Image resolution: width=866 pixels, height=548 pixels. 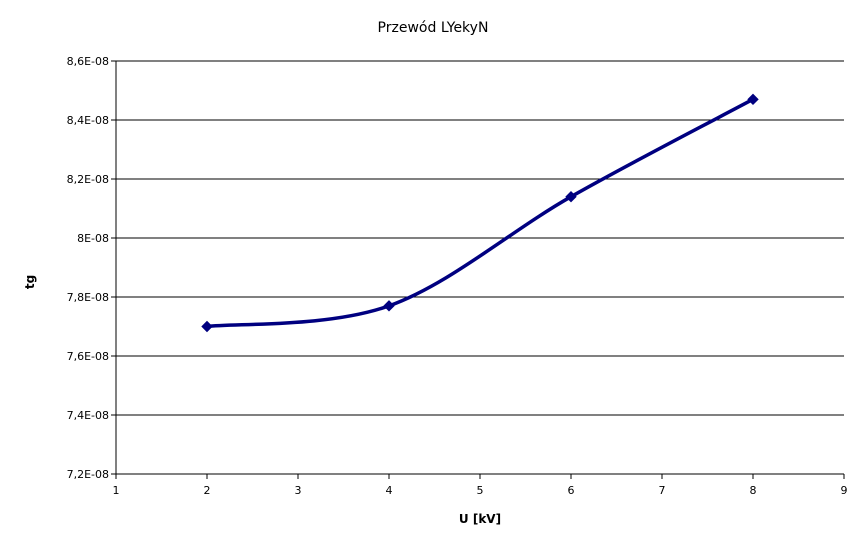 I want to click on x-tick-label: 2, so click(x=207, y=490).